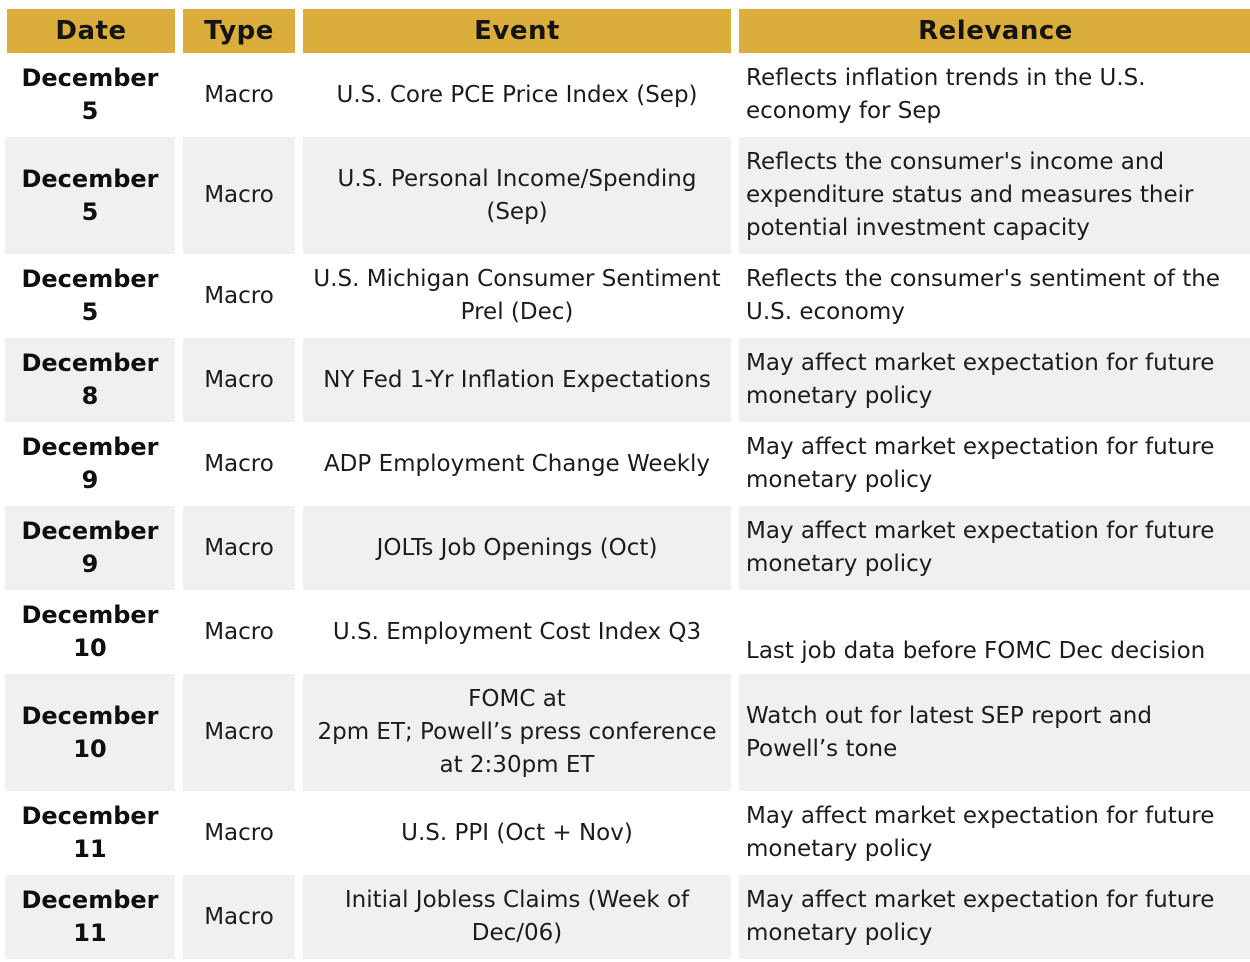  What do you see at coordinates (94, 380) in the screenshot?
I see `date-cell: December 8` at bounding box center [94, 380].